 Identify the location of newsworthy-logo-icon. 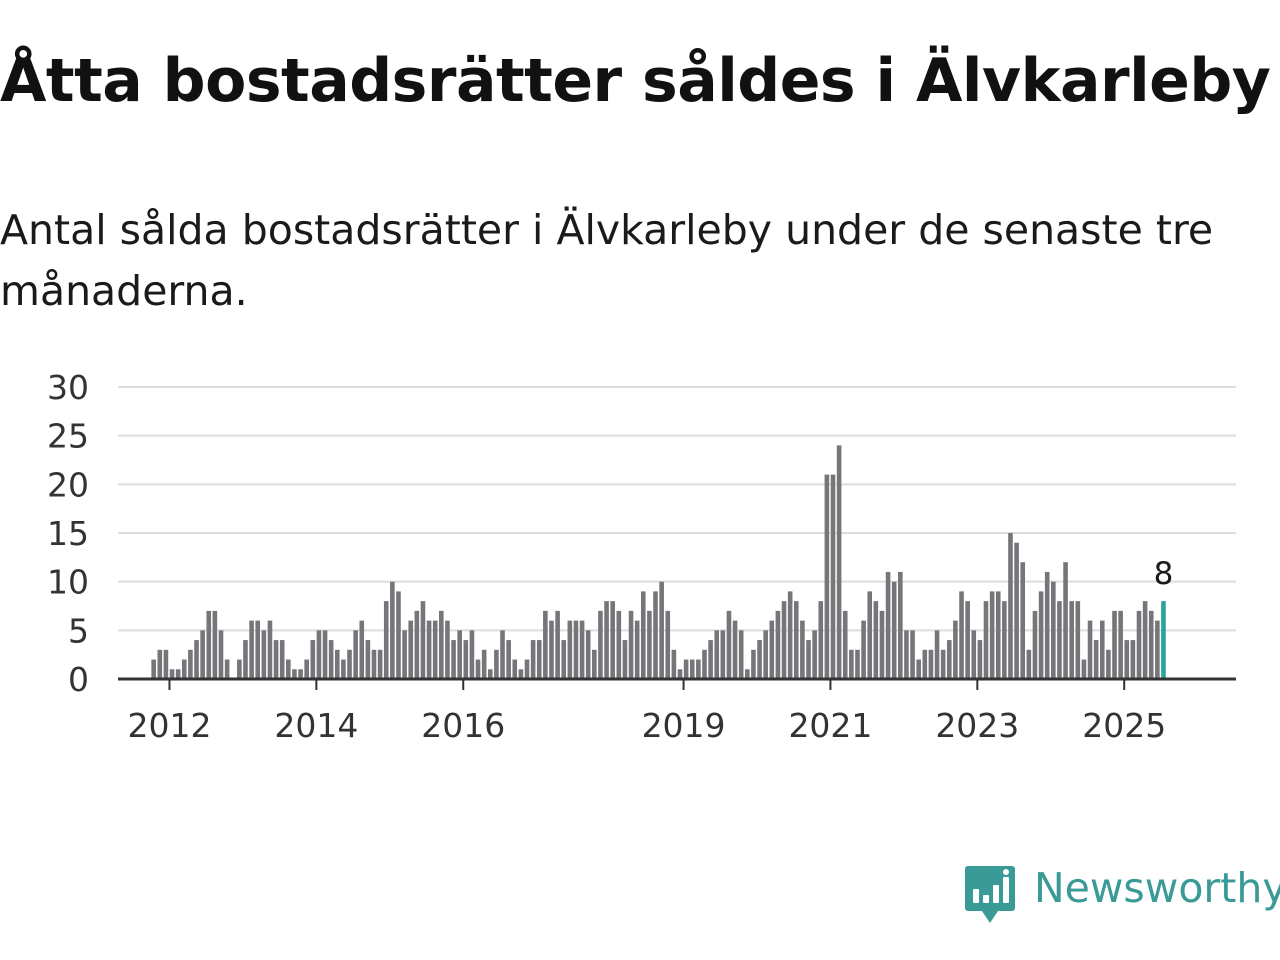
(990, 894).